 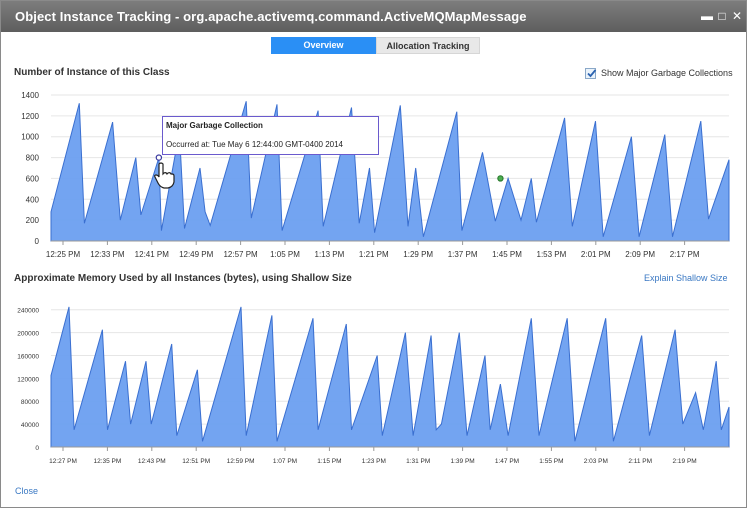 I want to click on minimize-icon: ▬, so click(x=707, y=16).